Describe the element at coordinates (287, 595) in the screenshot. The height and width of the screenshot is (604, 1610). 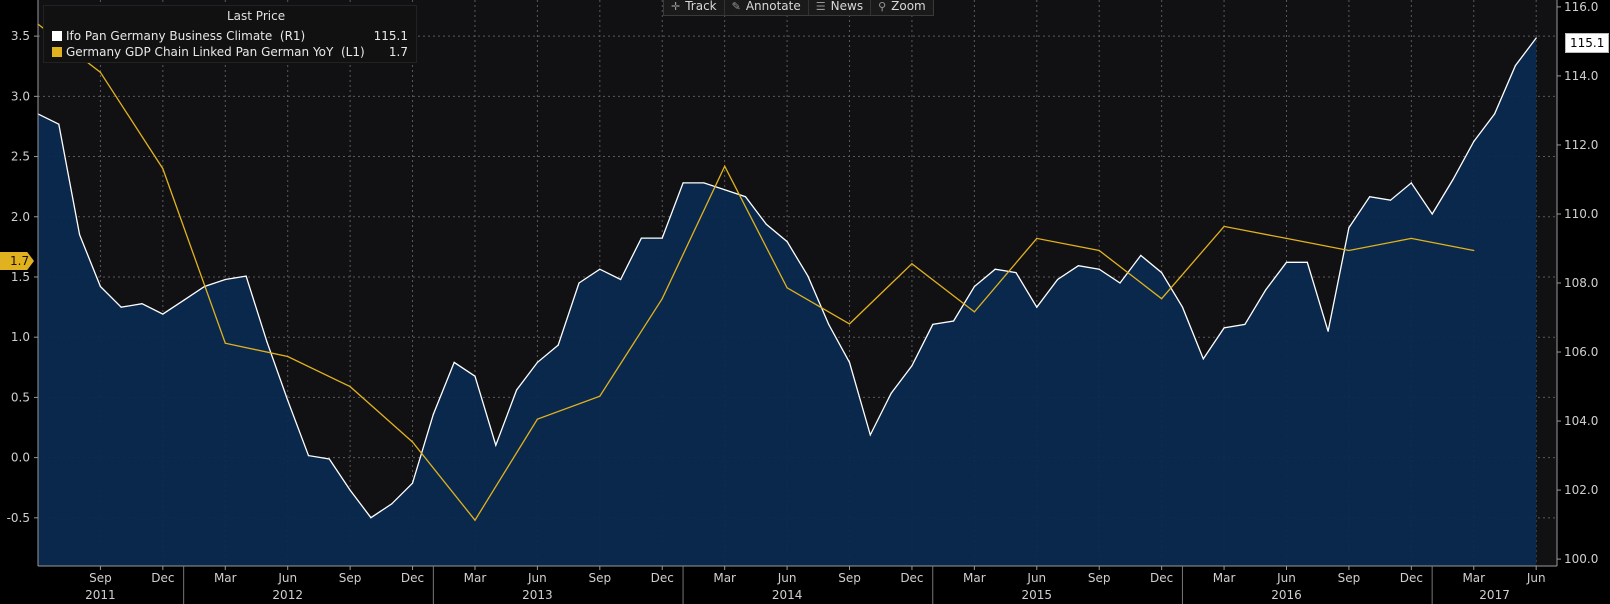
I see `x-year-label: 2012` at that location.